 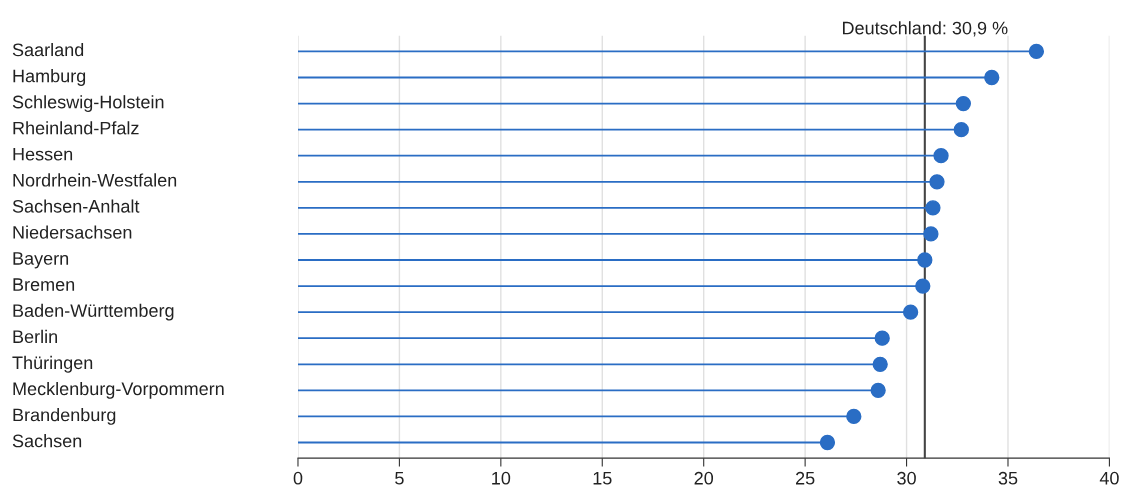 I want to click on y-tick-label: Sachsen-Anhalt, so click(x=76, y=206).